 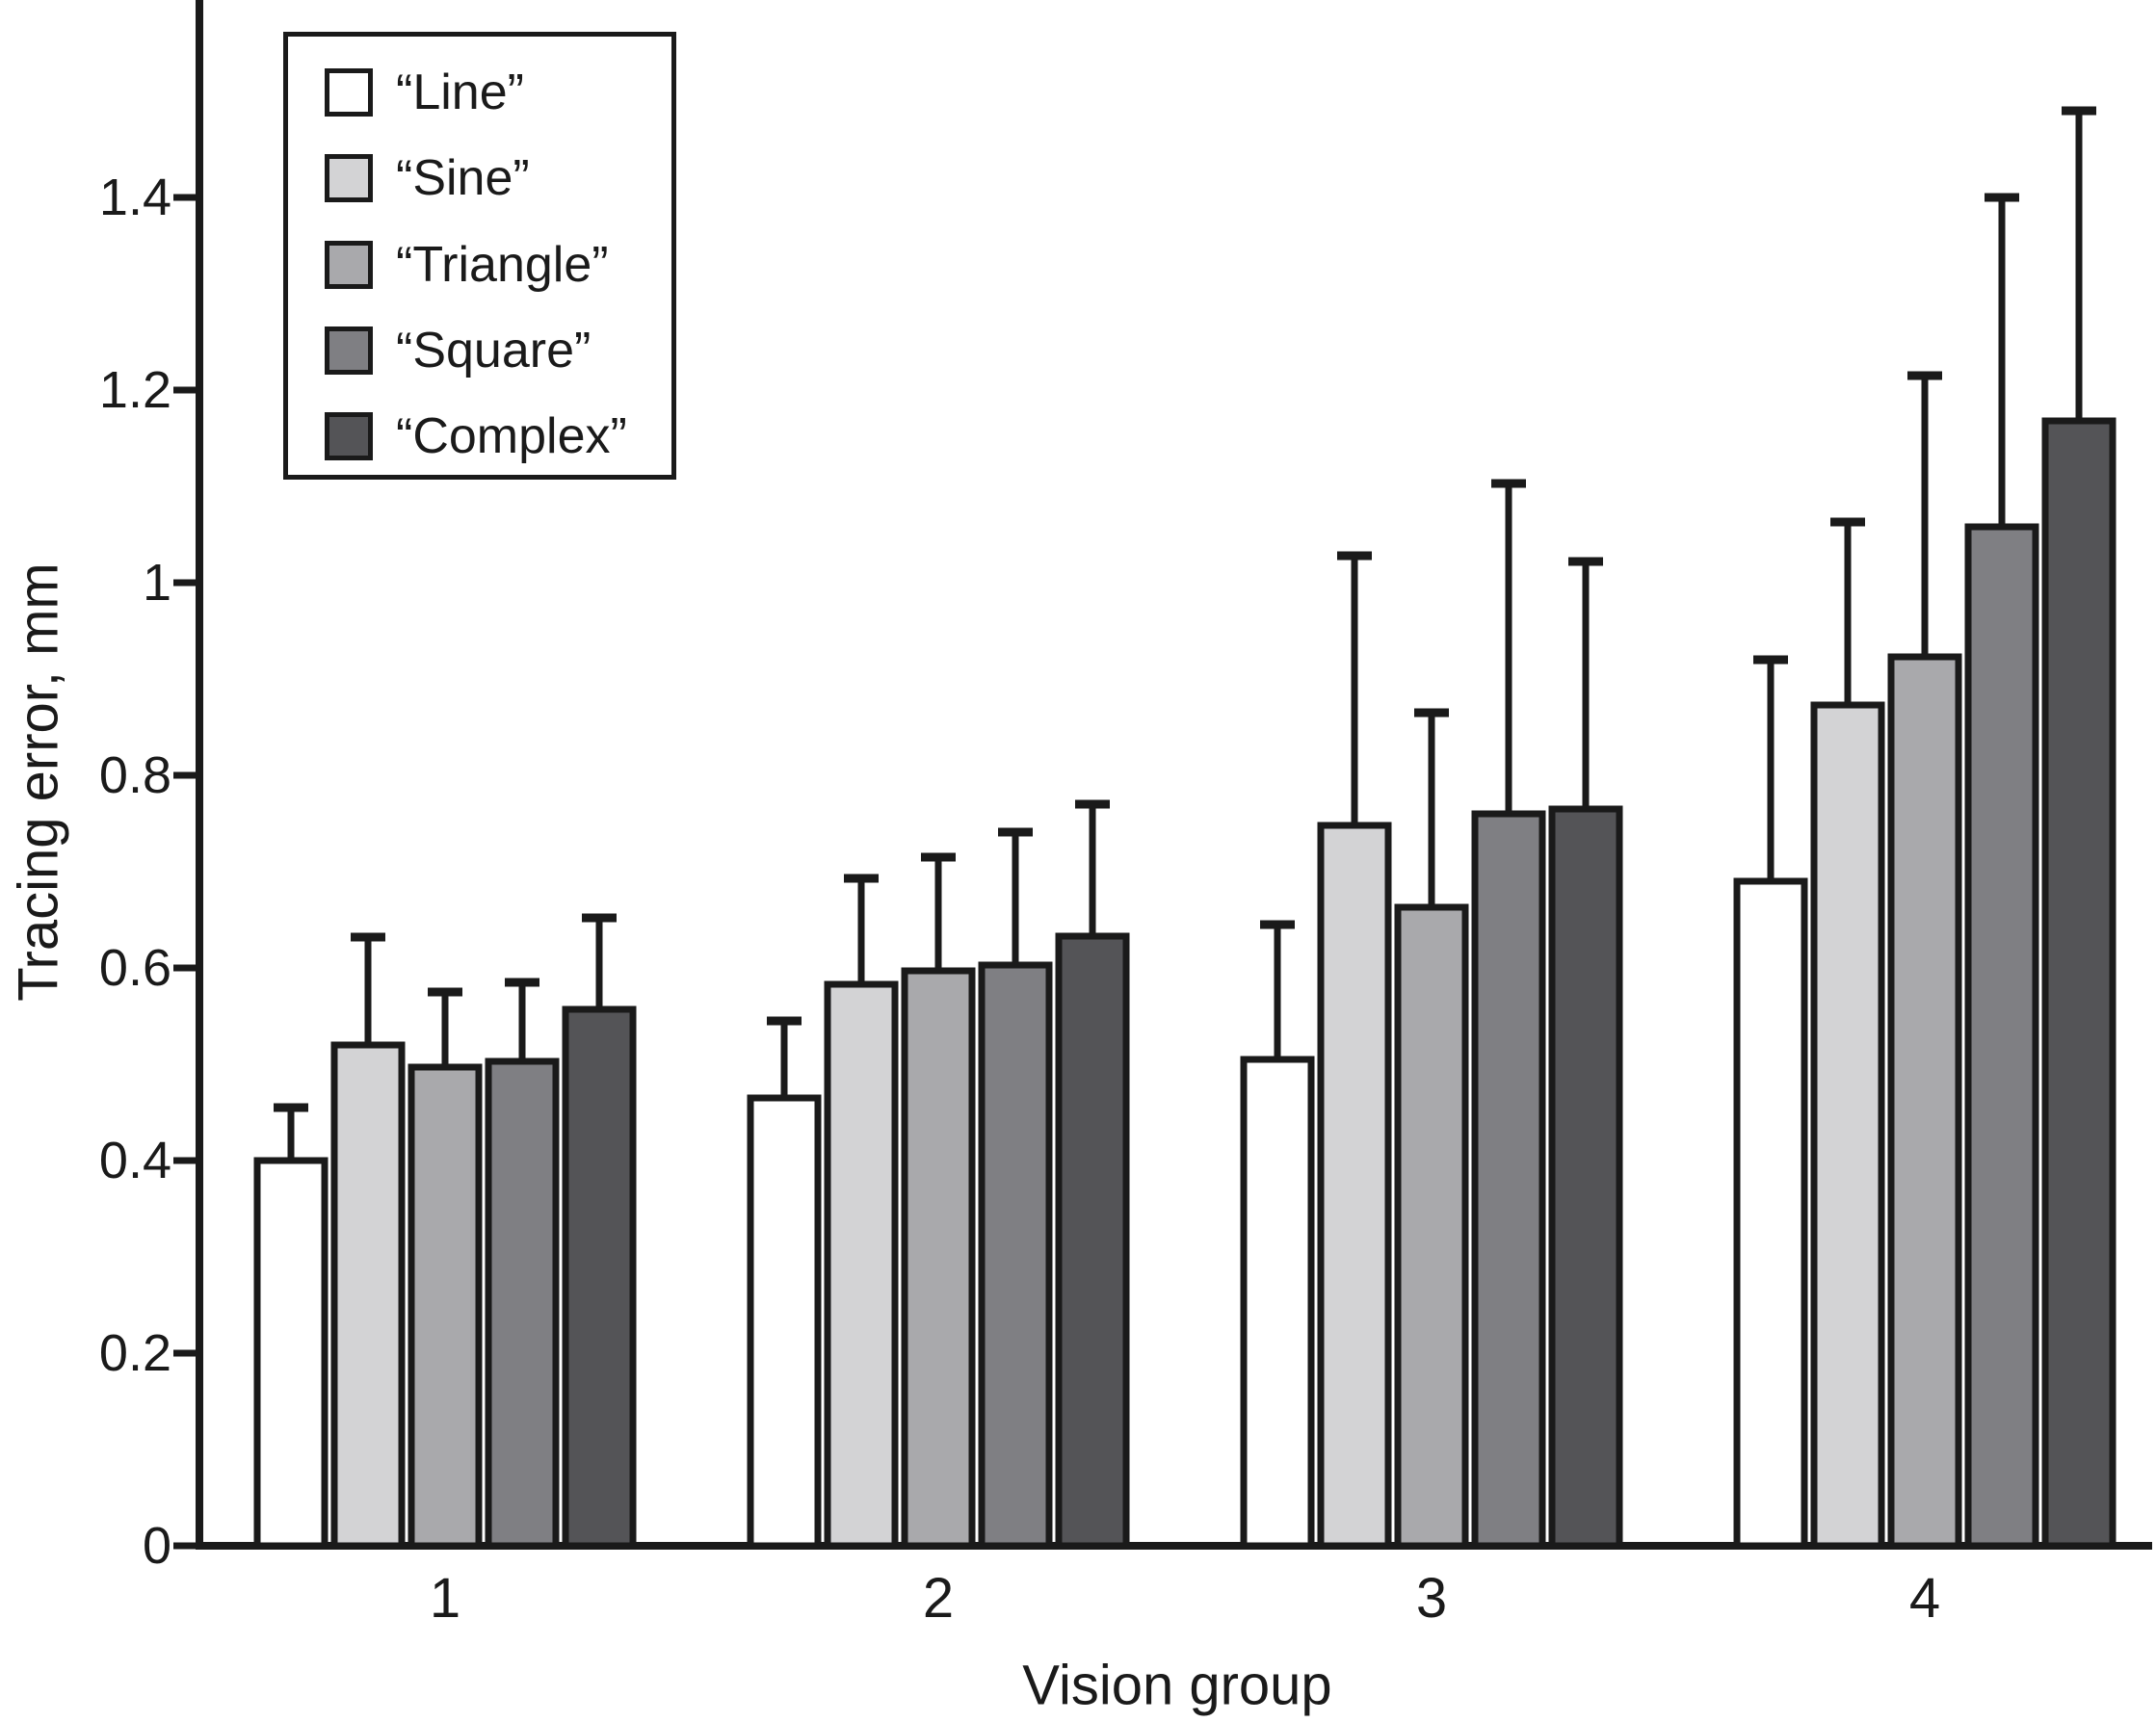 What do you see at coordinates (502, 264) in the screenshot?
I see `legend-label-triangle: “Triangle”` at bounding box center [502, 264].